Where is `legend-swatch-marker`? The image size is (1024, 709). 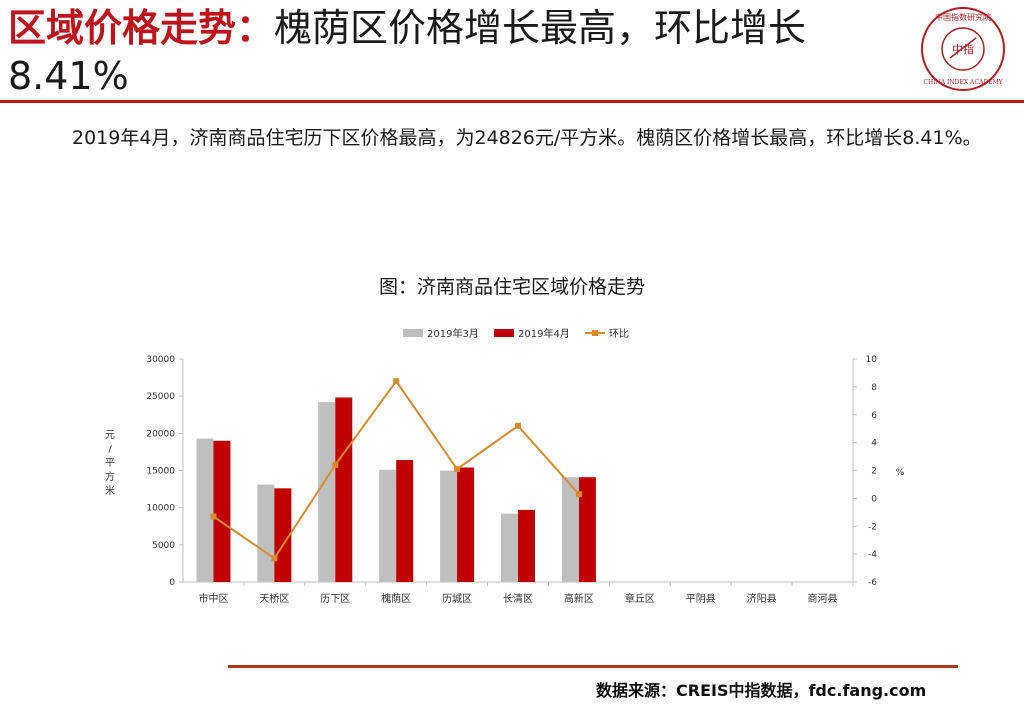
legend-swatch-marker is located at coordinates (595, 333).